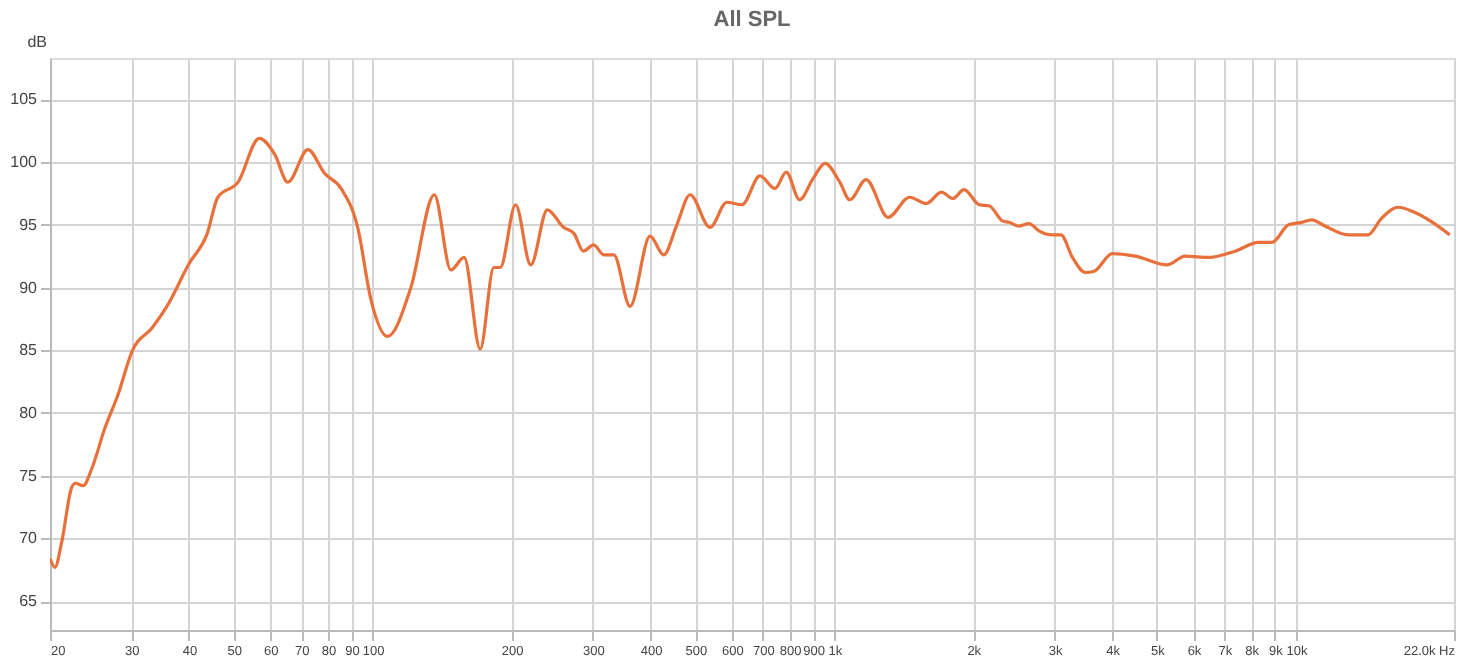 The height and width of the screenshot is (666, 1480). What do you see at coordinates (29, 412) in the screenshot?
I see `y-tick-label: 80` at bounding box center [29, 412].